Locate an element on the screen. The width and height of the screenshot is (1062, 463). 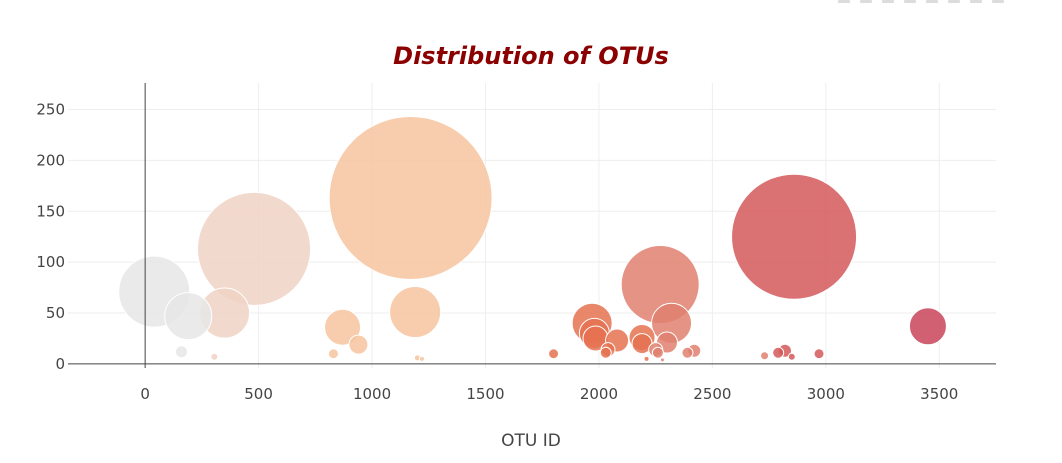
camera-icon is located at coordinates (844, 1).